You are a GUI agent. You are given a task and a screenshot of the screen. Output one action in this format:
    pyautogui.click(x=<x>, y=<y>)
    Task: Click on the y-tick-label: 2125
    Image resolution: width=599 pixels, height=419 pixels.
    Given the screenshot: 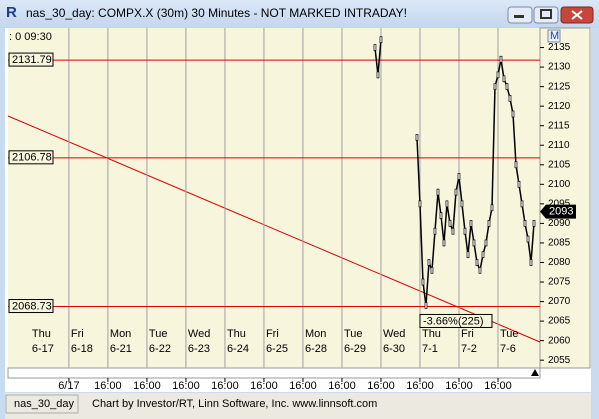 What is the action you would take?
    pyautogui.click(x=559, y=86)
    